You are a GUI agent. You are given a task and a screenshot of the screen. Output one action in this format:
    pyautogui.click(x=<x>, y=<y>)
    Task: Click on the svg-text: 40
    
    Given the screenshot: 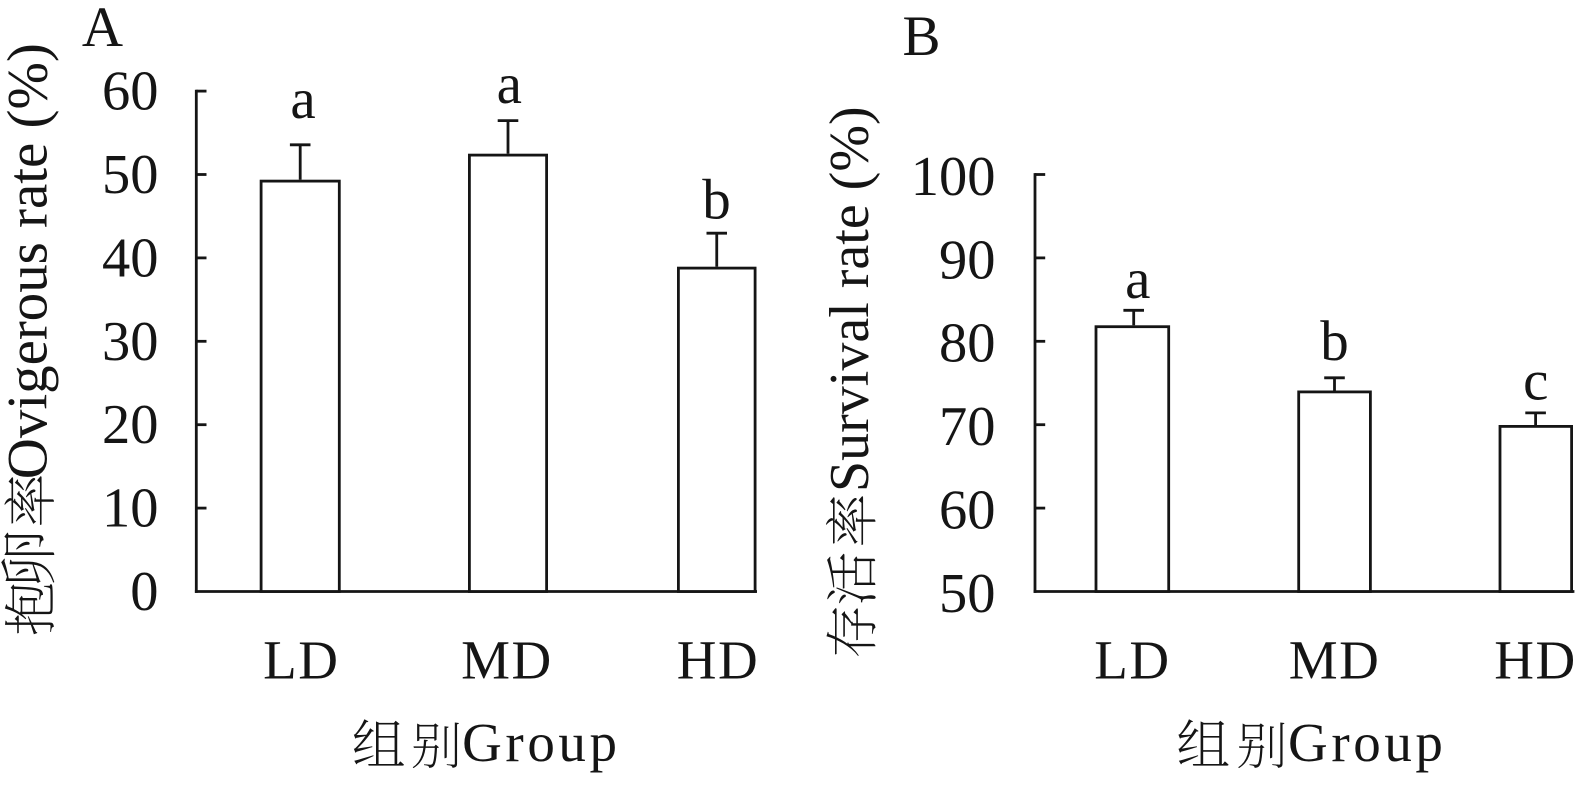 What is the action you would take?
    pyautogui.click(x=130, y=258)
    